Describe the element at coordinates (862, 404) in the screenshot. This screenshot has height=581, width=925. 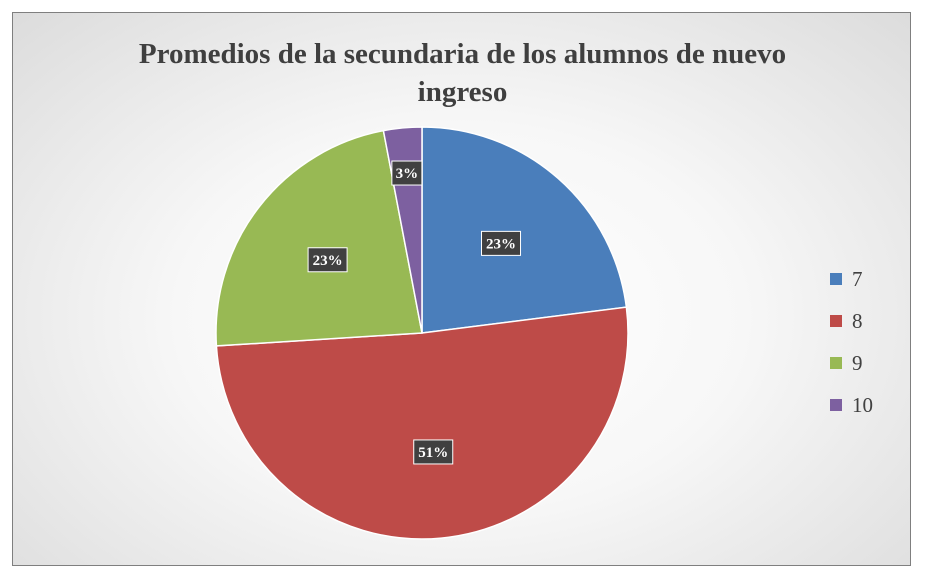
I see `legend-label: 10` at that location.